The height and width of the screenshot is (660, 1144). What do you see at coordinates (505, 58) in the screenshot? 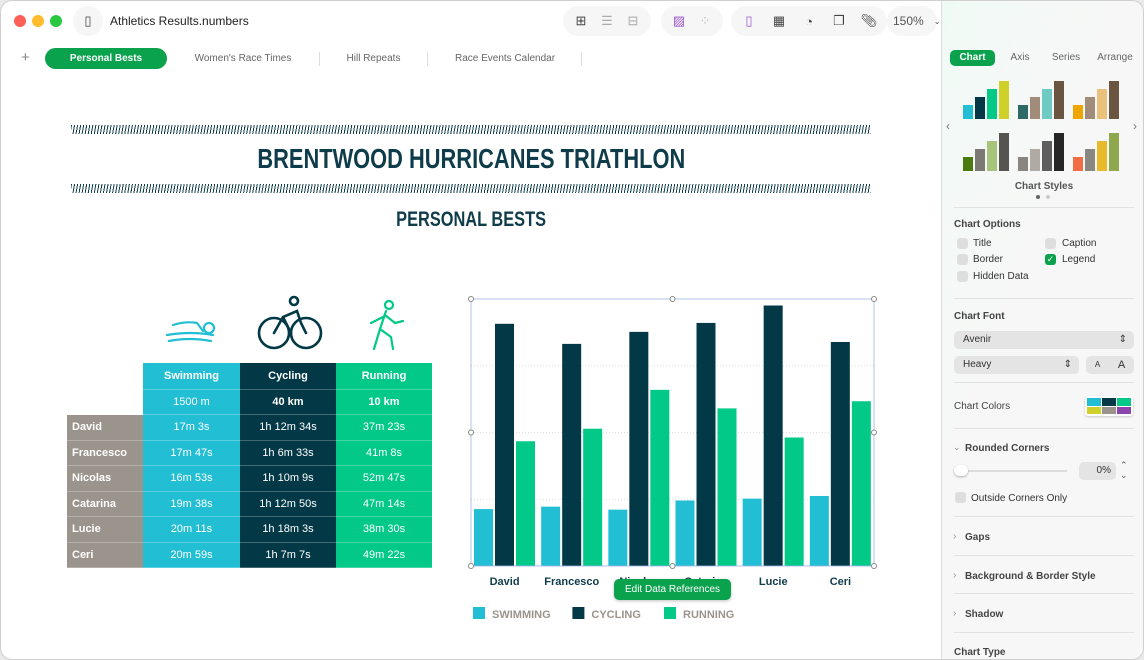
I see `tab-race-events-calendar: Race Events Calendar` at bounding box center [505, 58].